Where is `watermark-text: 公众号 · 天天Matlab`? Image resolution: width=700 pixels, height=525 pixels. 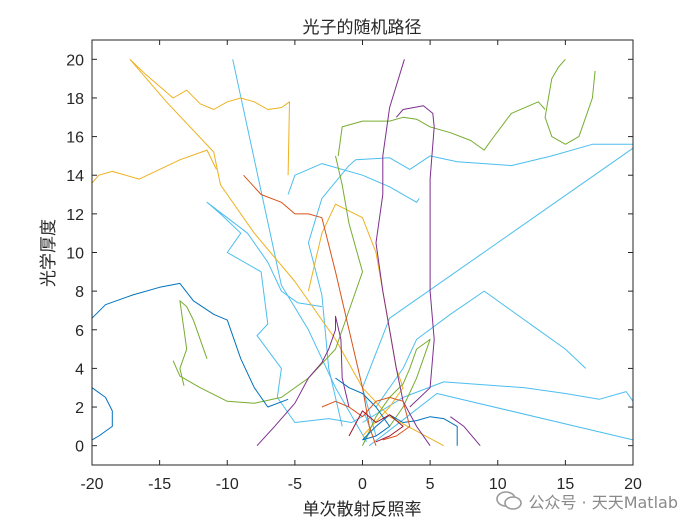
watermark-text: 公众号 · 天天Matlab is located at coordinates (603, 502).